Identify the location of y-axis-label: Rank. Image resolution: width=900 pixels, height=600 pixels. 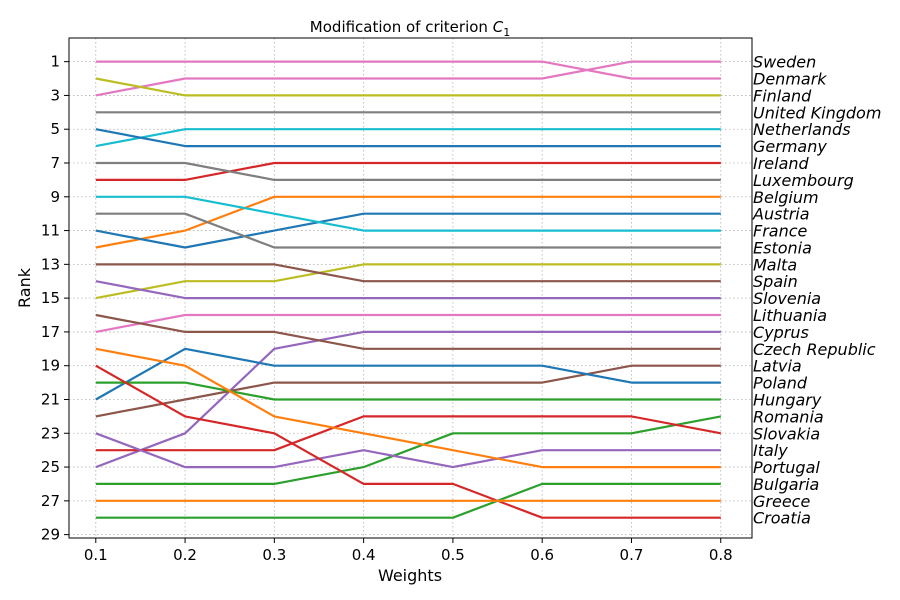
(24, 287).